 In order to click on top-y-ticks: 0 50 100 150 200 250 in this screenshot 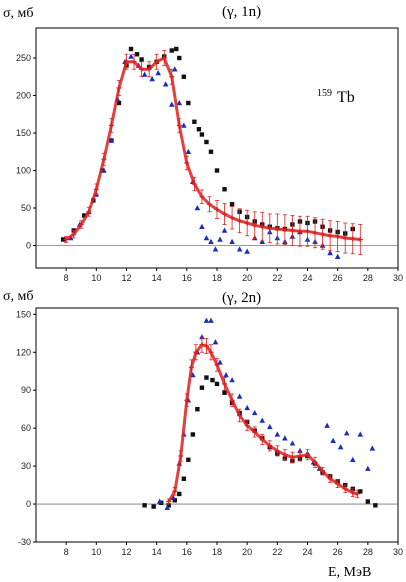, I will do `click(26, 152)`.